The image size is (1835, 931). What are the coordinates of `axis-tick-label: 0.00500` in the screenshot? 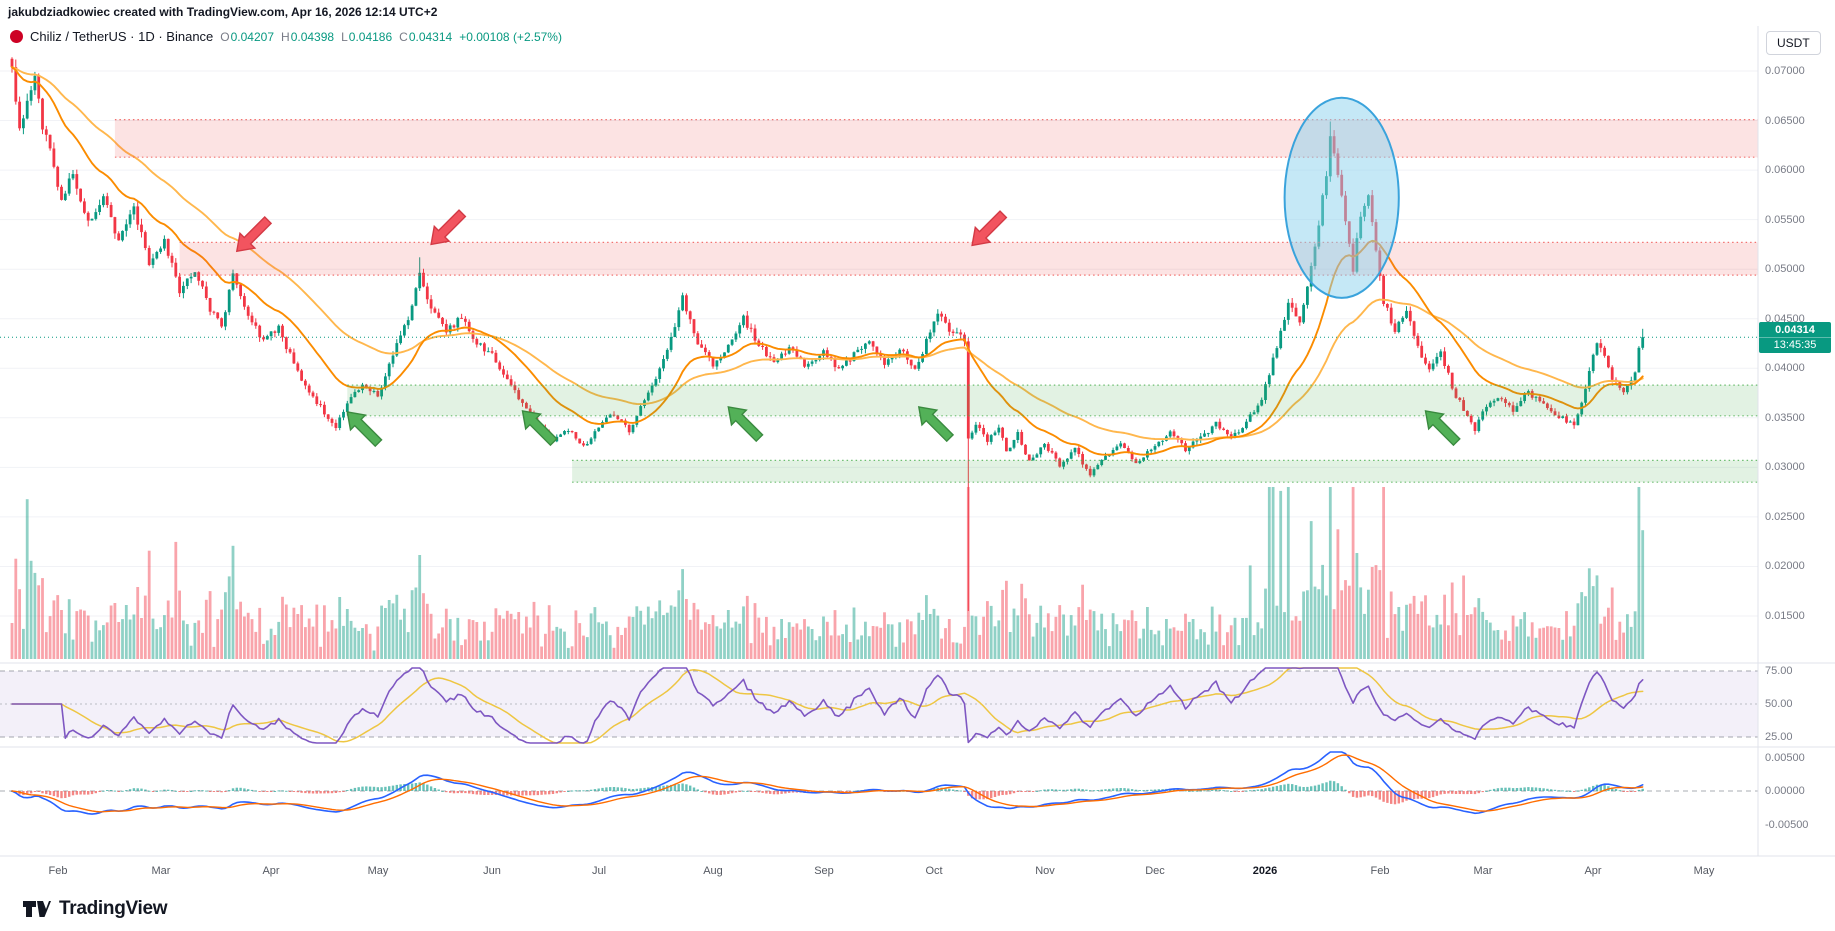 It's located at (1785, 757).